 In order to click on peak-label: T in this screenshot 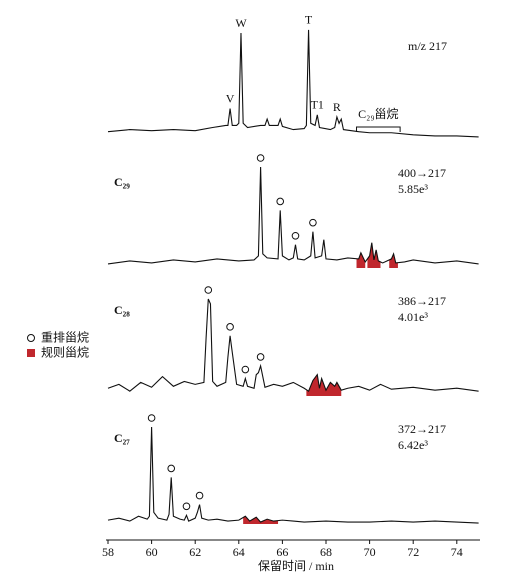, I will do `click(309, 20)`.